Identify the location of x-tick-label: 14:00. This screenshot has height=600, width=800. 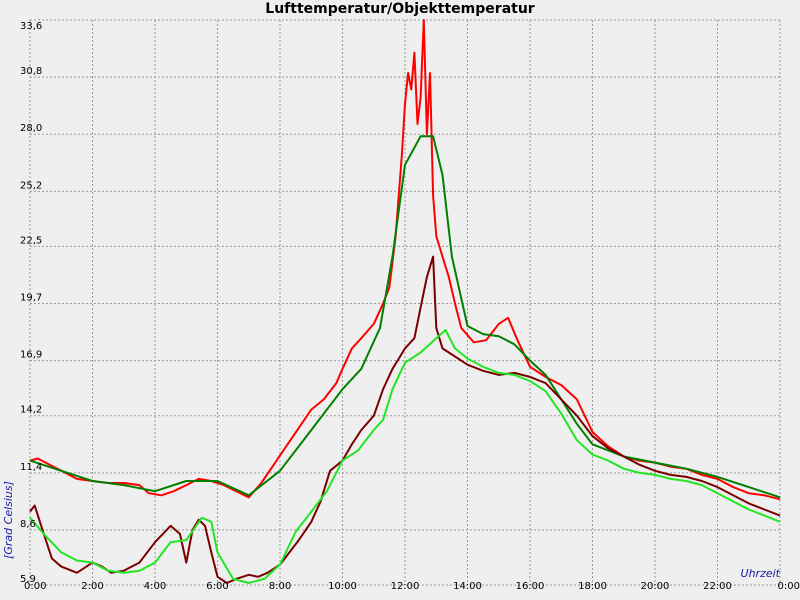
(467, 586).